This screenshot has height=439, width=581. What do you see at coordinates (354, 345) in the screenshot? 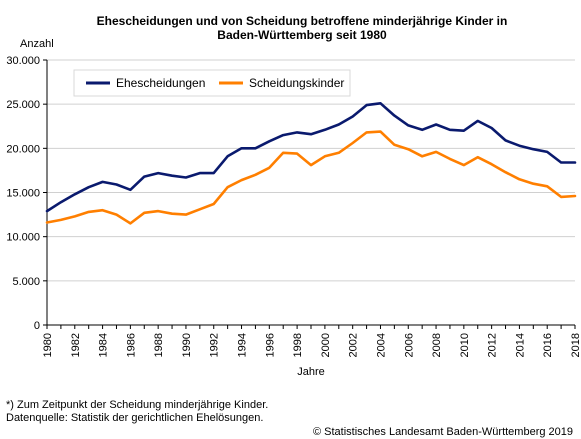
I see `x-tick-label: 2002` at bounding box center [354, 345].